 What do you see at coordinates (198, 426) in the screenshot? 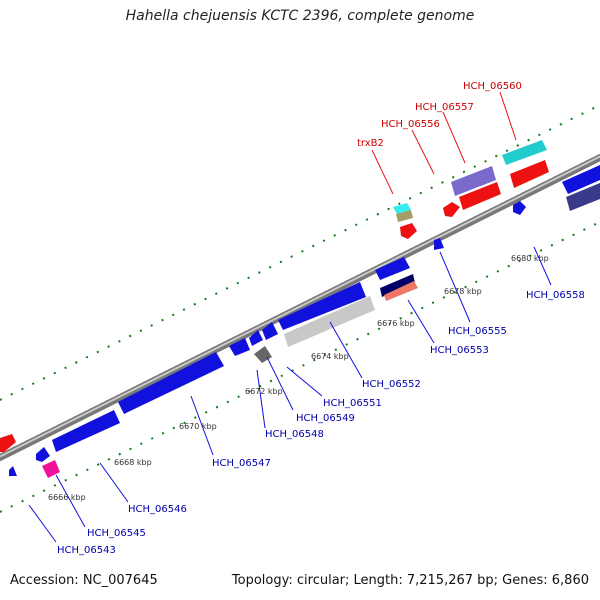
I see `tick-label: 6670 kbp` at bounding box center [198, 426].